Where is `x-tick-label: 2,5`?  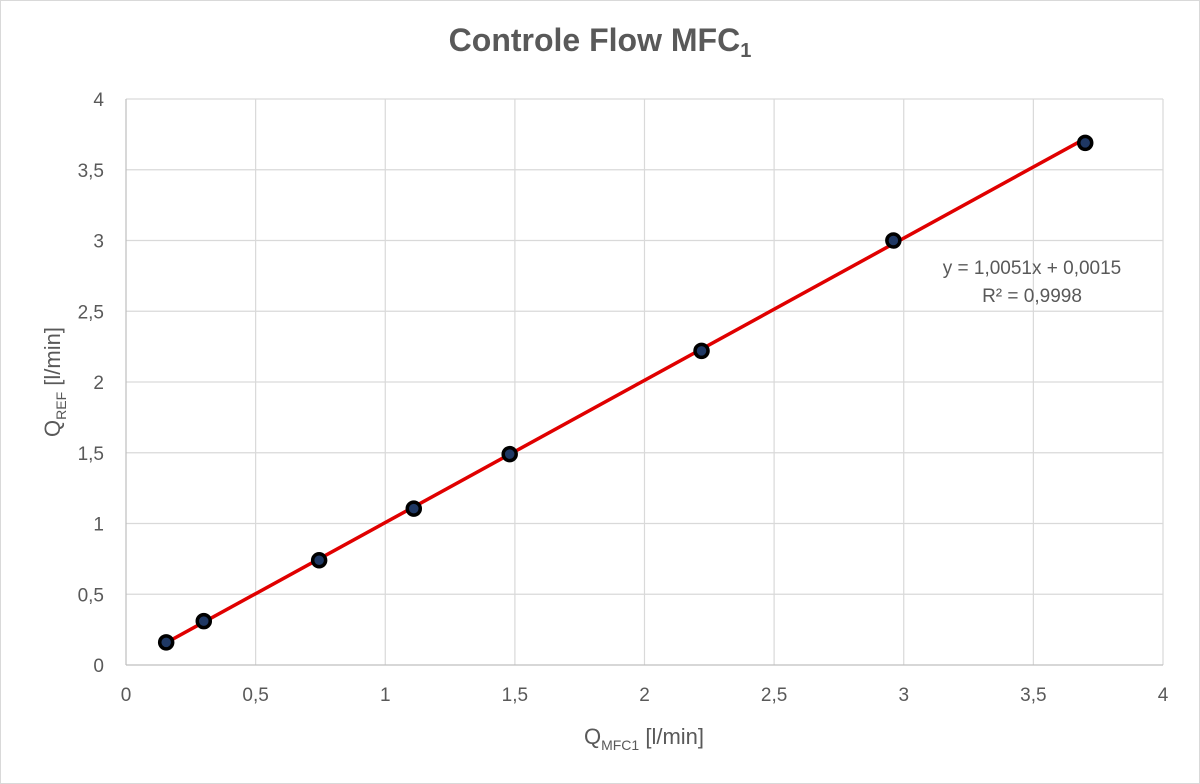
x-tick-label: 2,5 is located at coordinates (774, 695).